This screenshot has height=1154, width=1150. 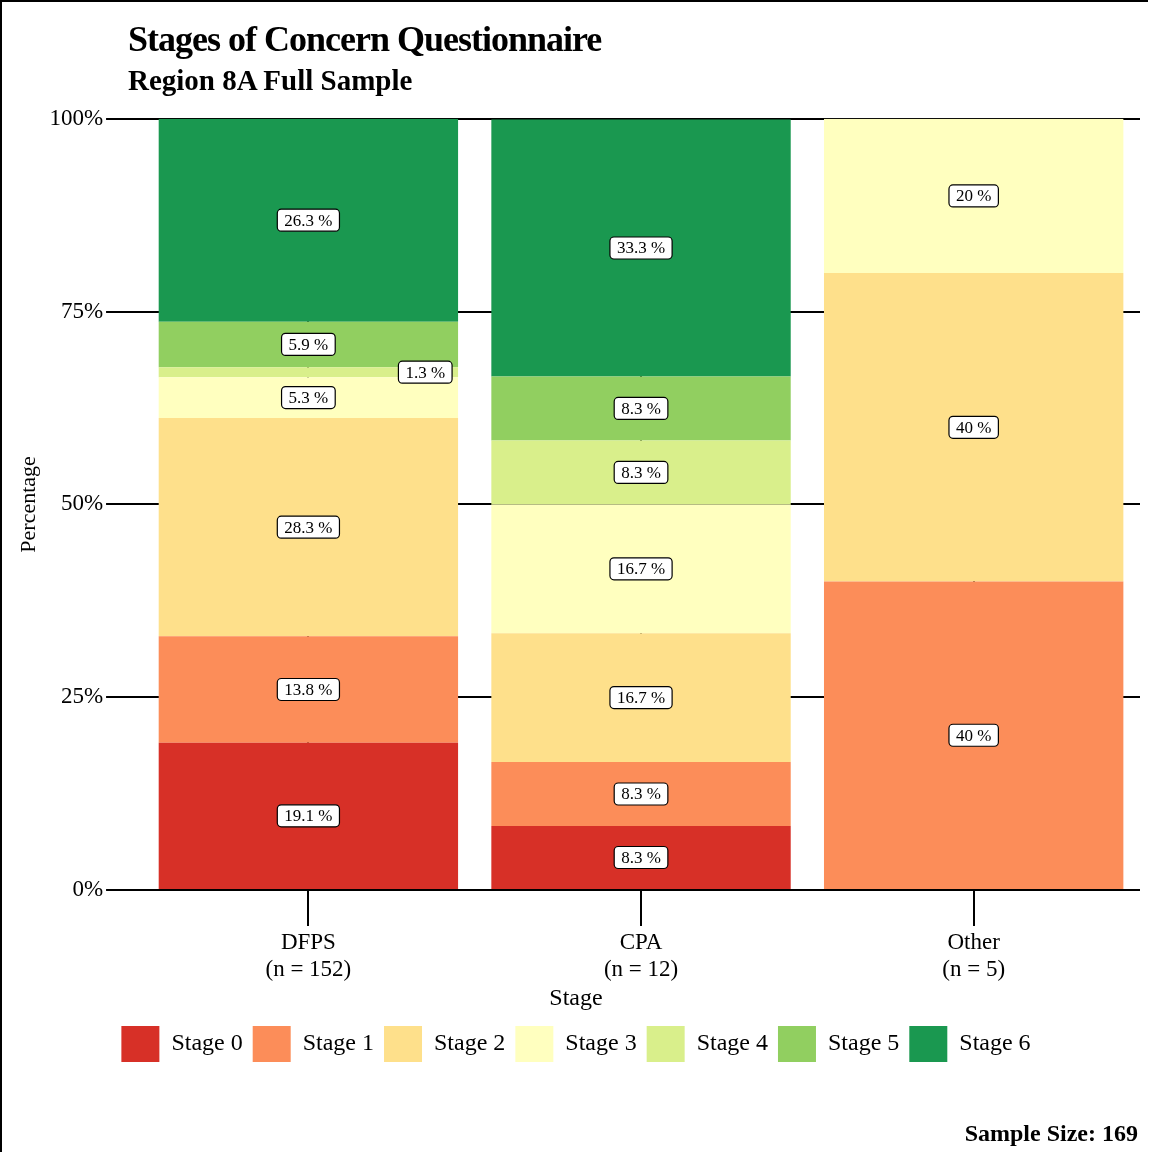 What do you see at coordinates (974, 955) in the screenshot?
I see `x-tick-label: Other (n = 5)` at bounding box center [974, 955].